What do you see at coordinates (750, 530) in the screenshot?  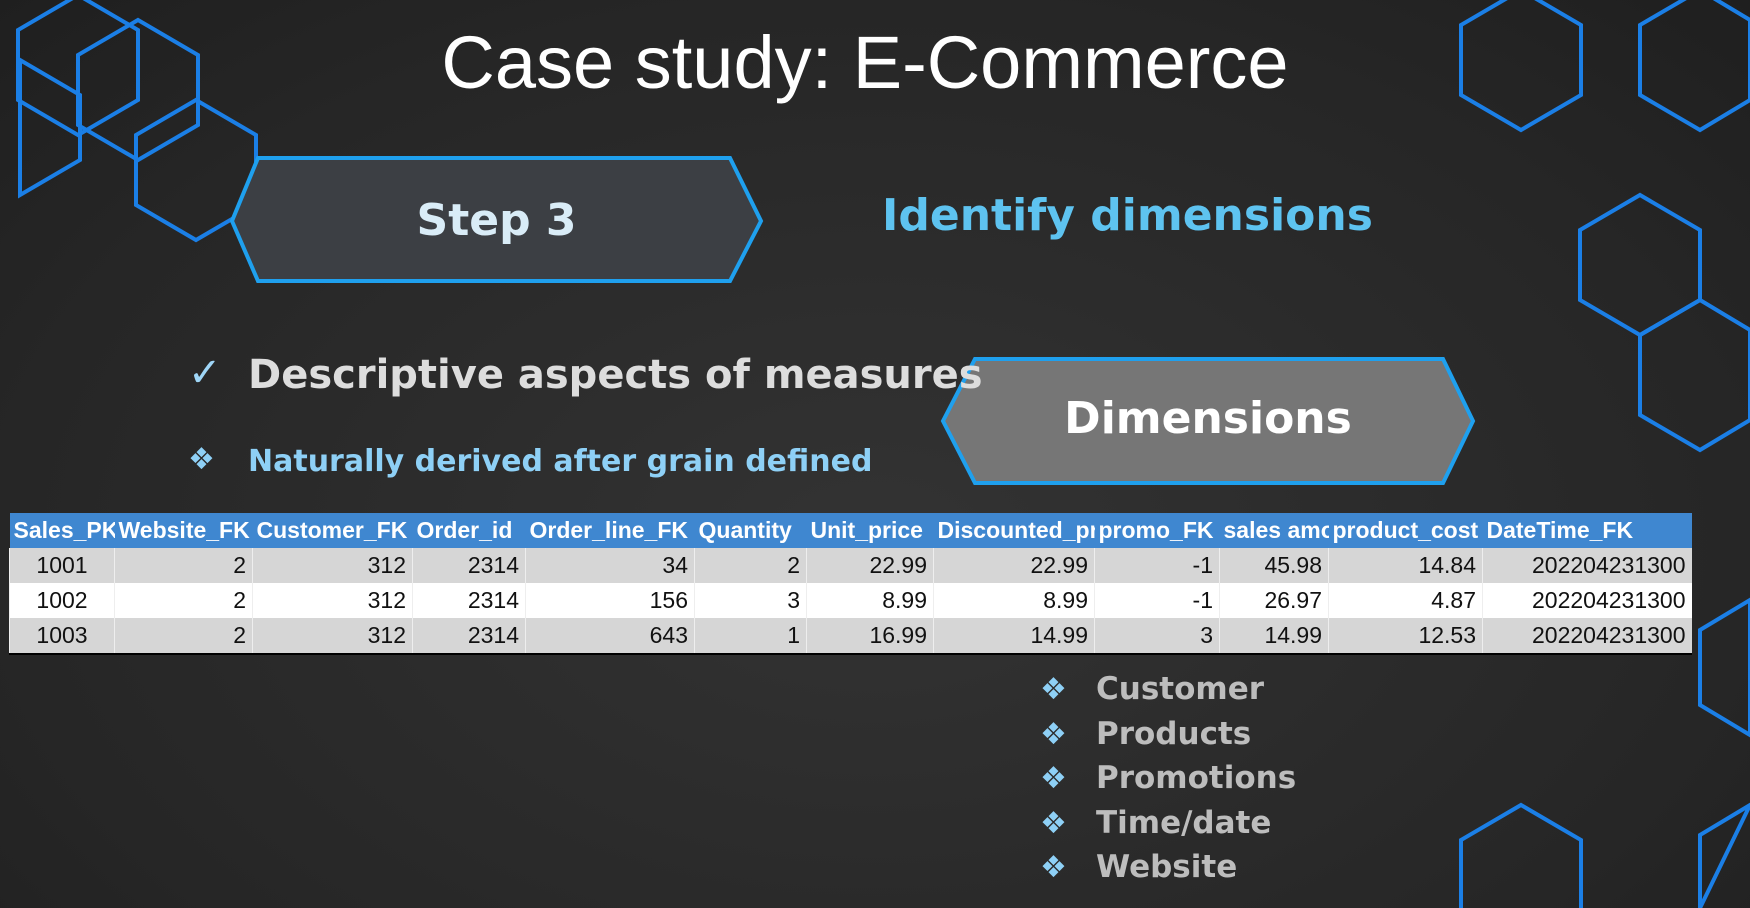 I see `column-header: Quantity` at bounding box center [750, 530].